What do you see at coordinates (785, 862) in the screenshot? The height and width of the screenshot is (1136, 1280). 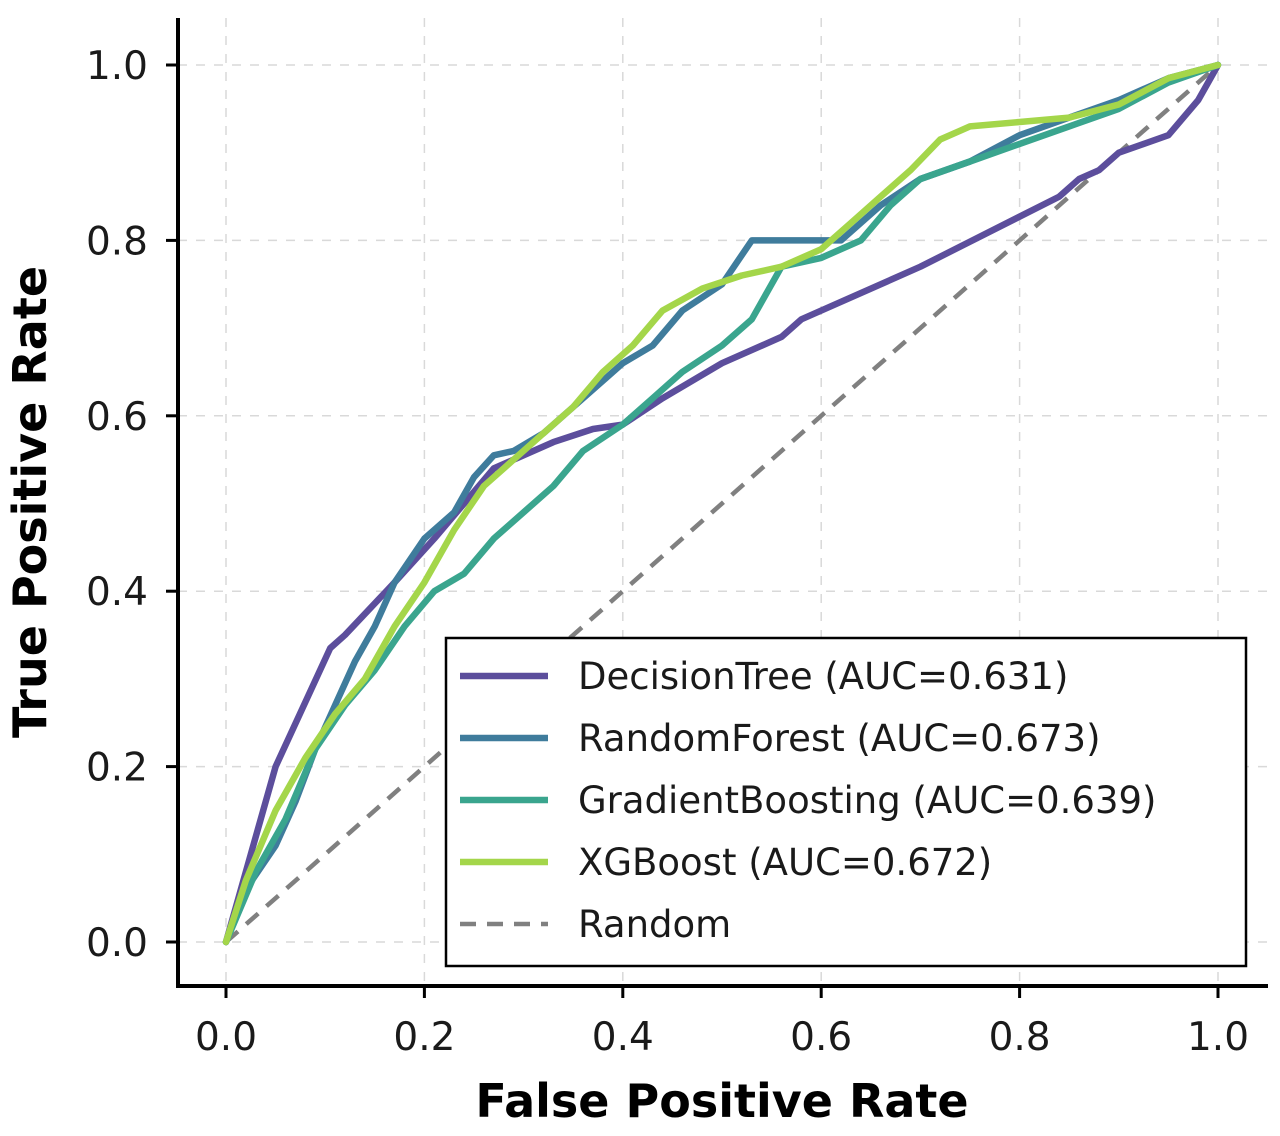 I see `legend-label-3: XGBoost (AUC=0.672)` at bounding box center [785, 862].